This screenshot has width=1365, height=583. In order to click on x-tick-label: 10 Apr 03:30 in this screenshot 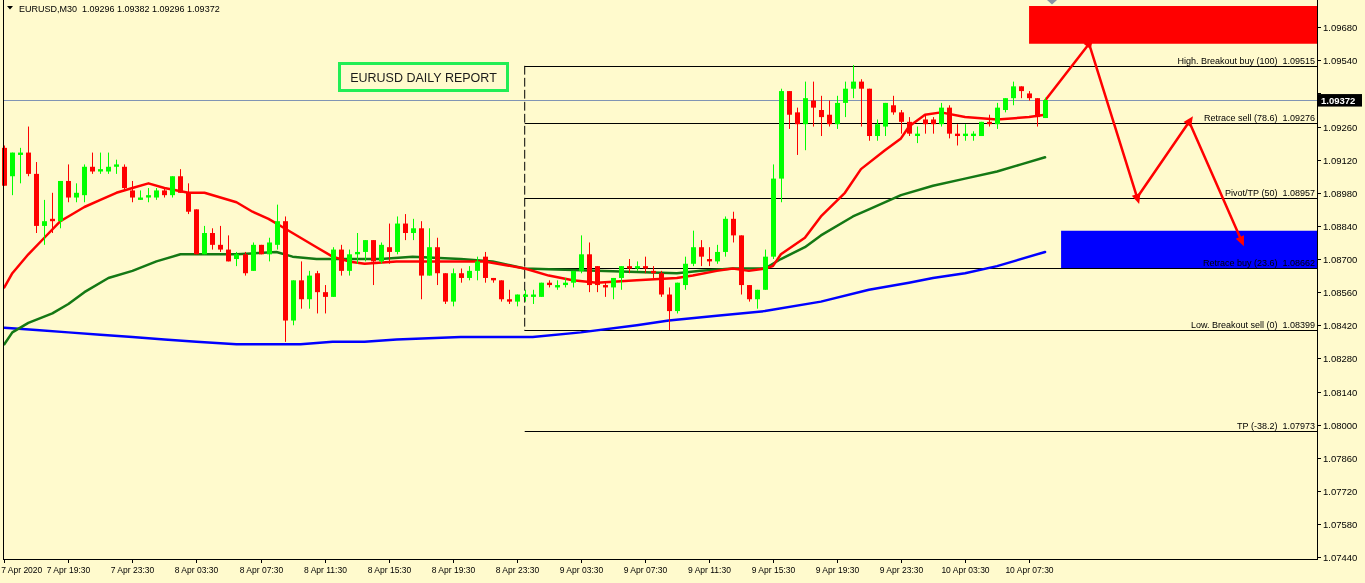, I will do `click(965, 570)`.